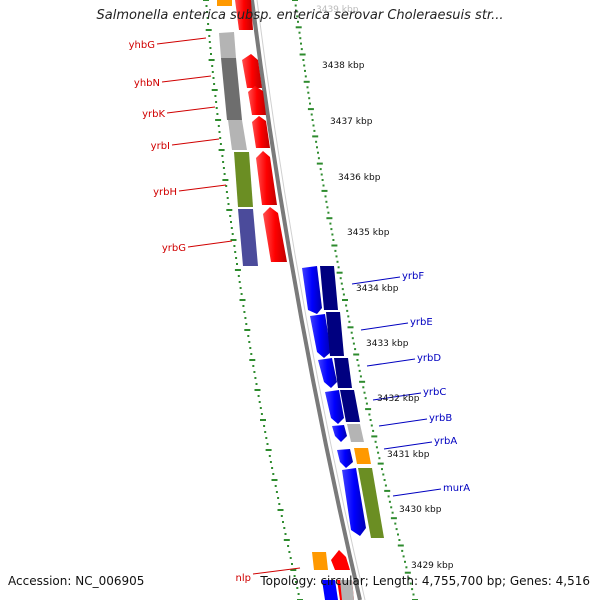 Image resolution: width=600 pixels, height=600 pixels. What do you see at coordinates (440, 418) in the screenshot?
I see `gene-label-yrbb: yrbB` at bounding box center [440, 418].